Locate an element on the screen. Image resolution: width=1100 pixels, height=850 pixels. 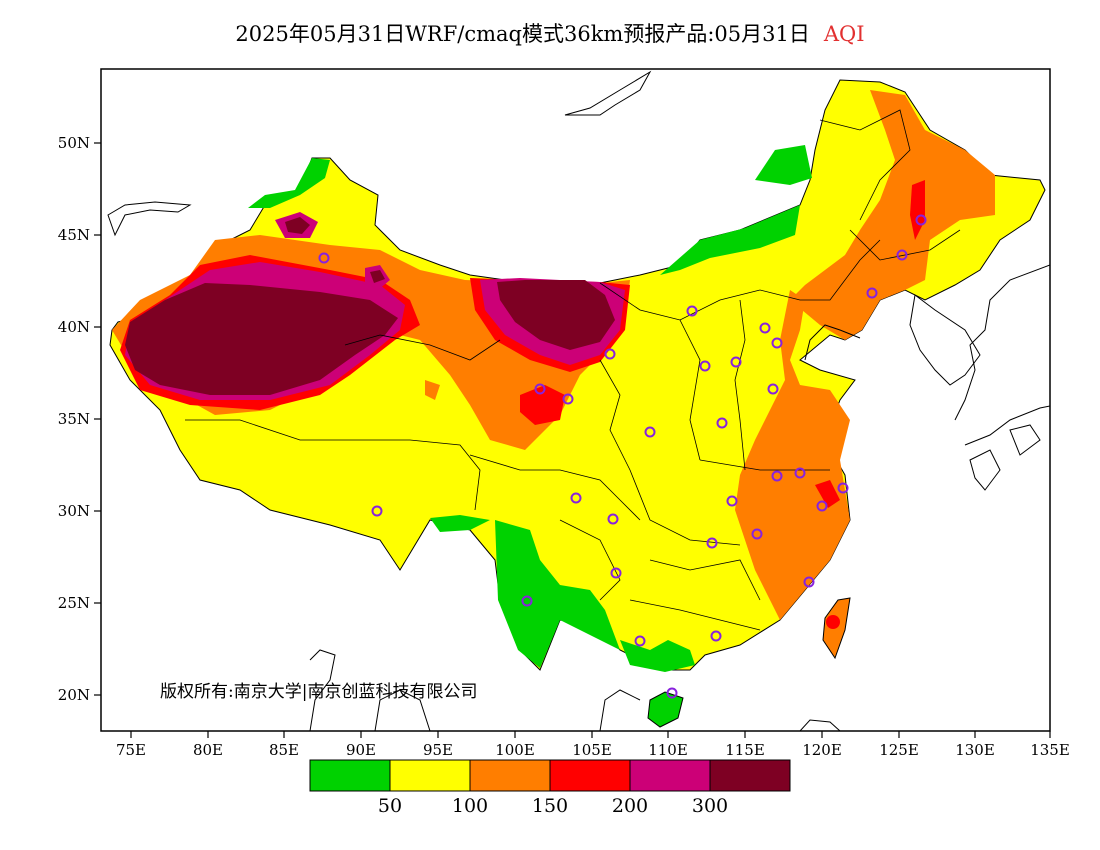
lat-label: 50N is located at coordinates (74, 143).